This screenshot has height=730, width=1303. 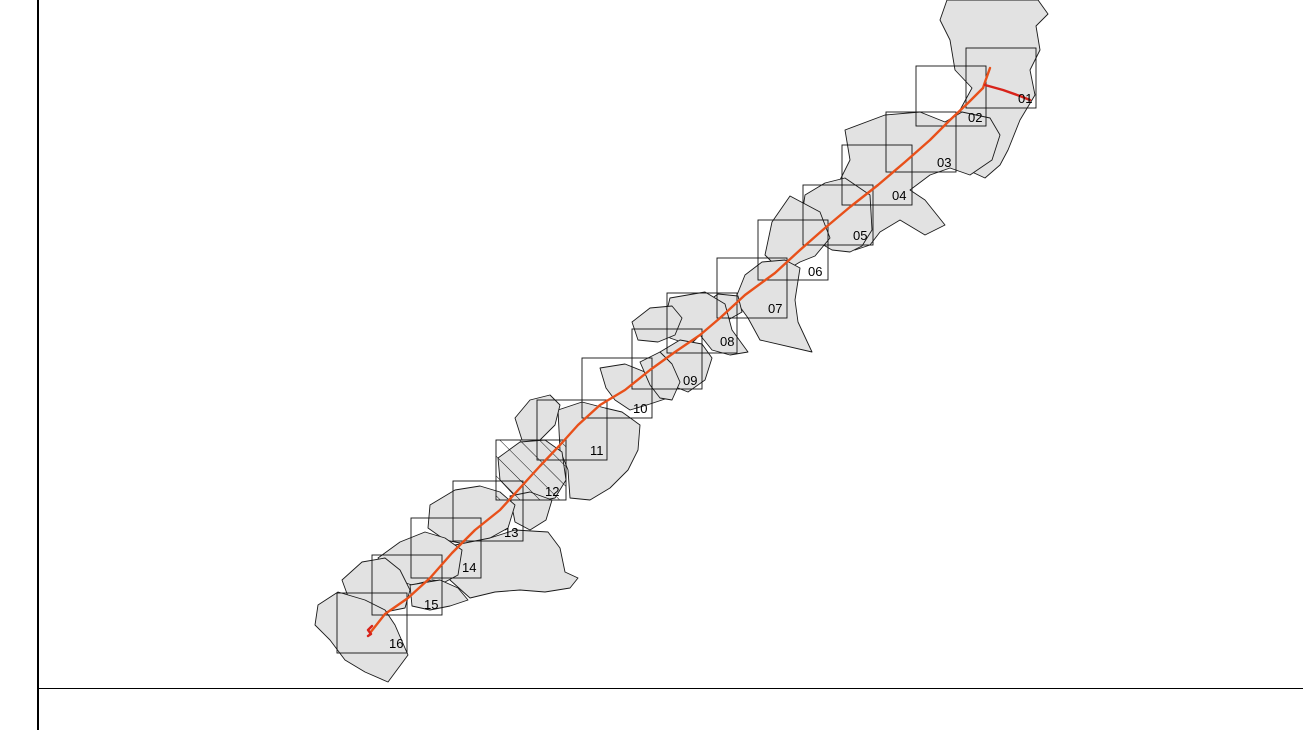 I want to click on sheet-label-16: 16, so click(x=396, y=643).